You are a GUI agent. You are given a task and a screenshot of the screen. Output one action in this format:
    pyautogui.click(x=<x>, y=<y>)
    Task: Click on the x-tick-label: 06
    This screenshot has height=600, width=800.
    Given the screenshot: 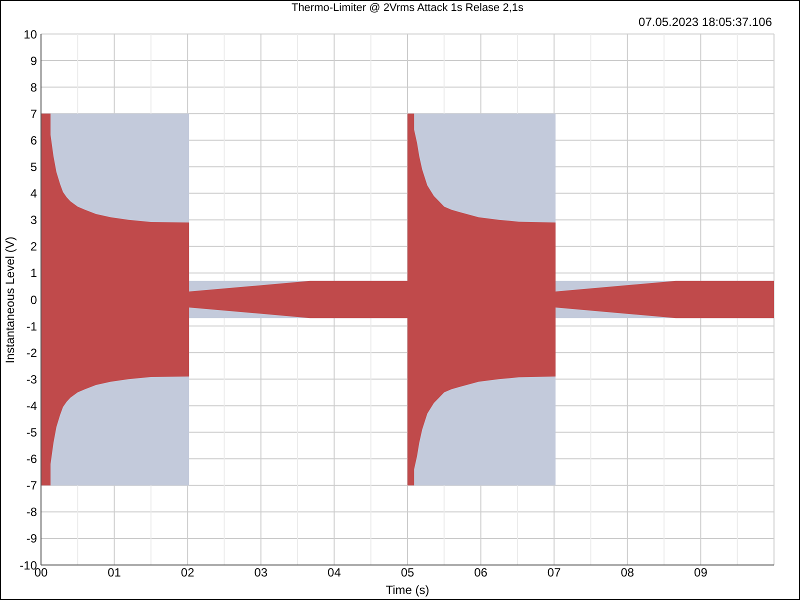 What is the action you would take?
    pyautogui.click(x=481, y=573)
    